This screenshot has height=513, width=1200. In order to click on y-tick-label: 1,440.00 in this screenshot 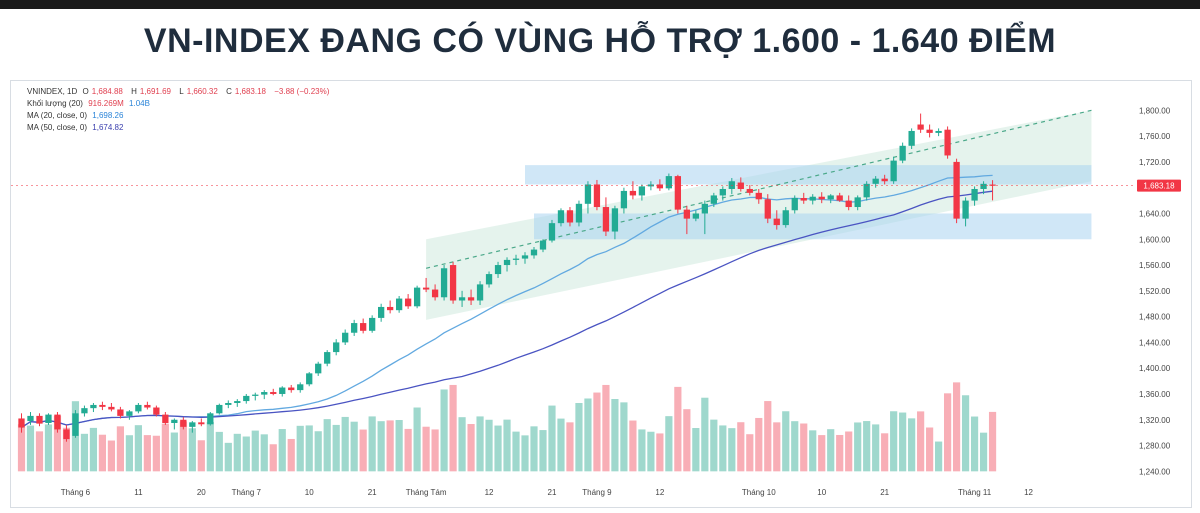, I will do `click(1155, 342)`.